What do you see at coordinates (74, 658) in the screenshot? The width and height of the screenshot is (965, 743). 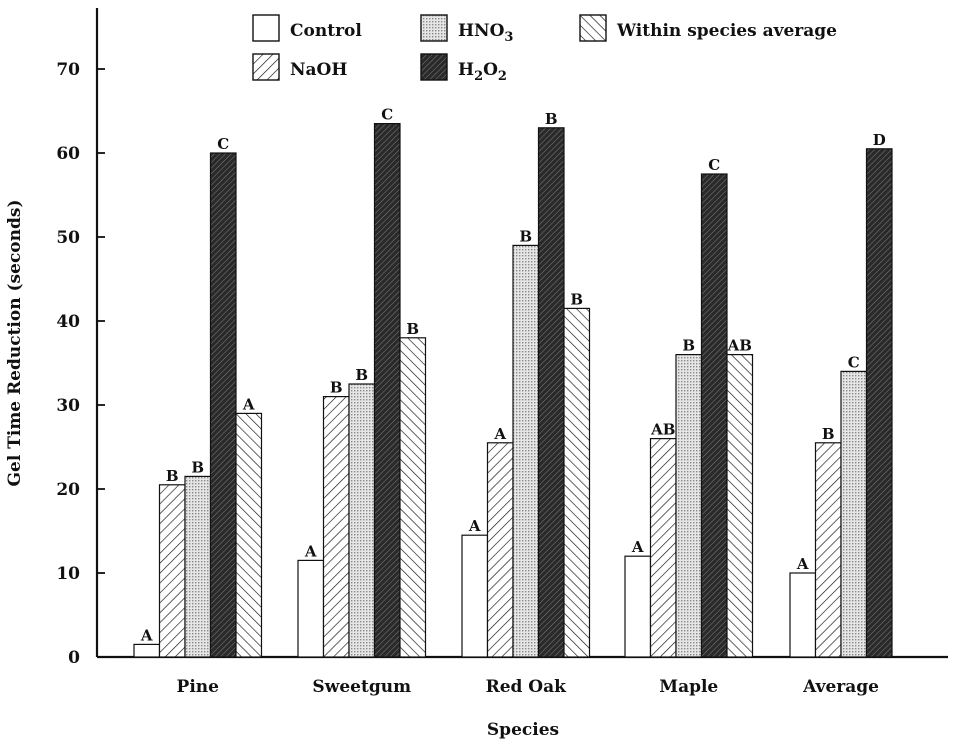 I see `y-tick-label: 0` at bounding box center [74, 658].